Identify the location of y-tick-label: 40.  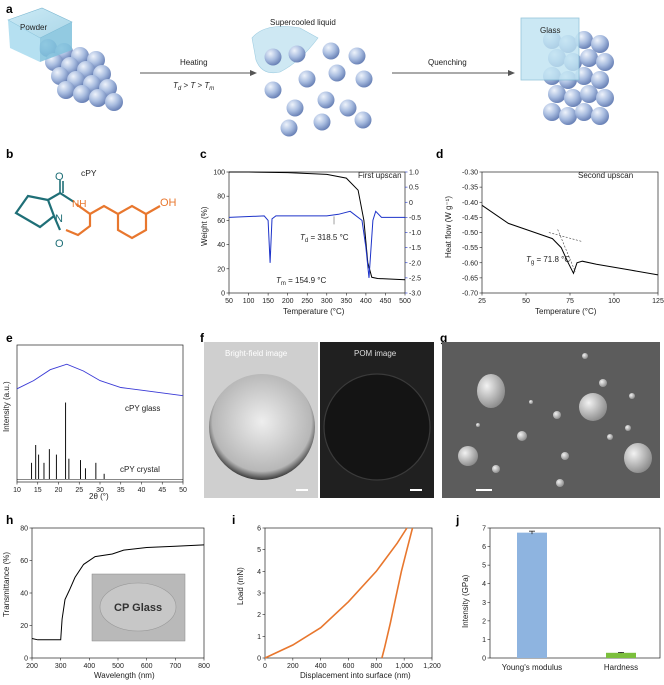
(221, 245).